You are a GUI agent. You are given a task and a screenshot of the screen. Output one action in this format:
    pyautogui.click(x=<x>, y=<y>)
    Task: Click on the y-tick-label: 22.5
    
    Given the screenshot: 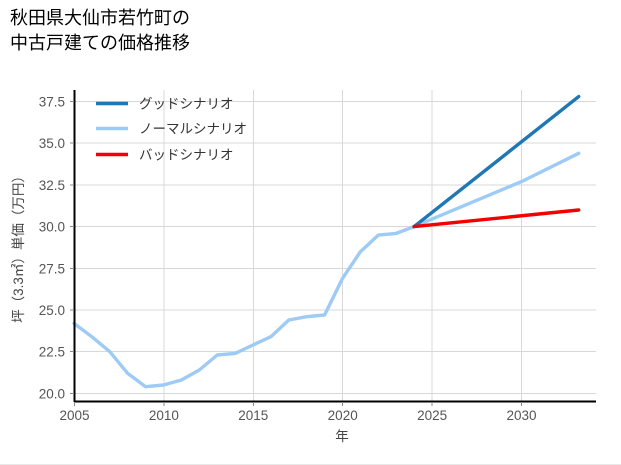 What is the action you would take?
    pyautogui.click(x=52, y=352)
    